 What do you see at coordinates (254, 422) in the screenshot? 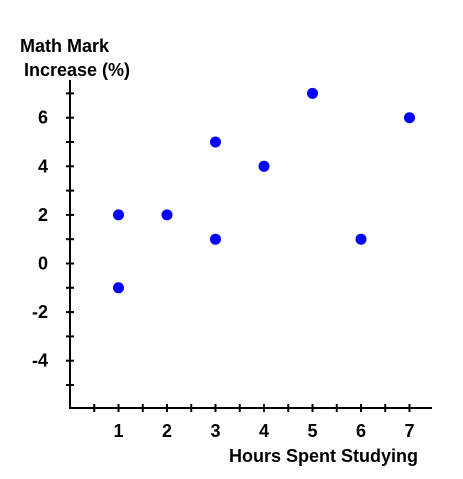
I see `x-ticks: 1 2 3 4 5 6 7` at bounding box center [254, 422].